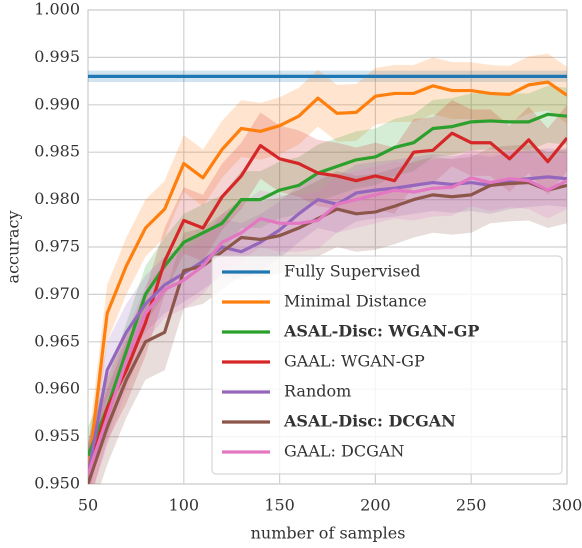  What do you see at coordinates (57, 435) in the screenshot?
I see `y-tick-label: 0.955` at bounding box center [57, 435].